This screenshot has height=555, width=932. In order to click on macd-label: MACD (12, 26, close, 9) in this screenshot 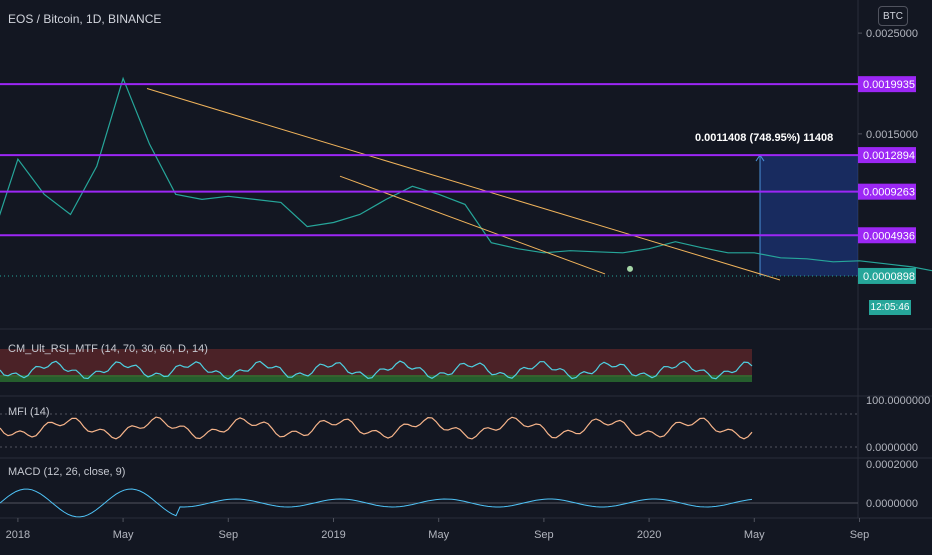, I will do `click(67, 472)`.